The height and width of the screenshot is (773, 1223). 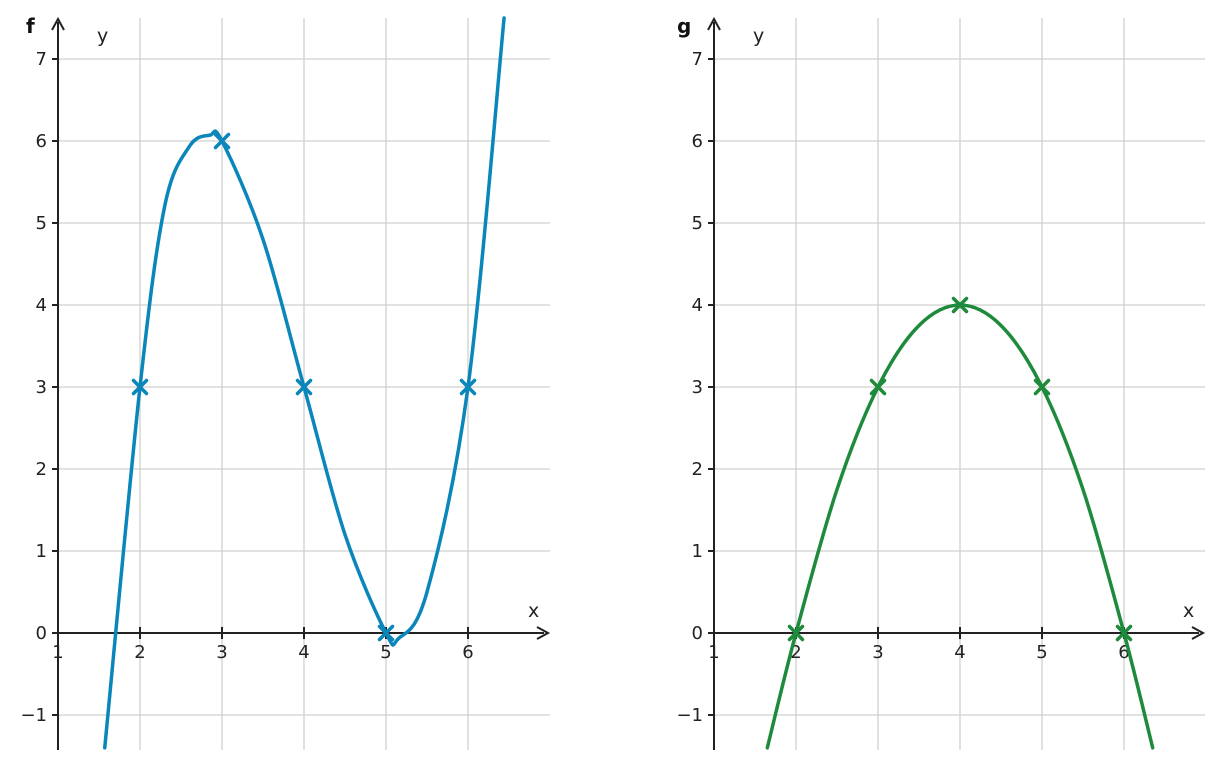 I want to click on x-axis-label-f: x, so click(x=533, y=611).